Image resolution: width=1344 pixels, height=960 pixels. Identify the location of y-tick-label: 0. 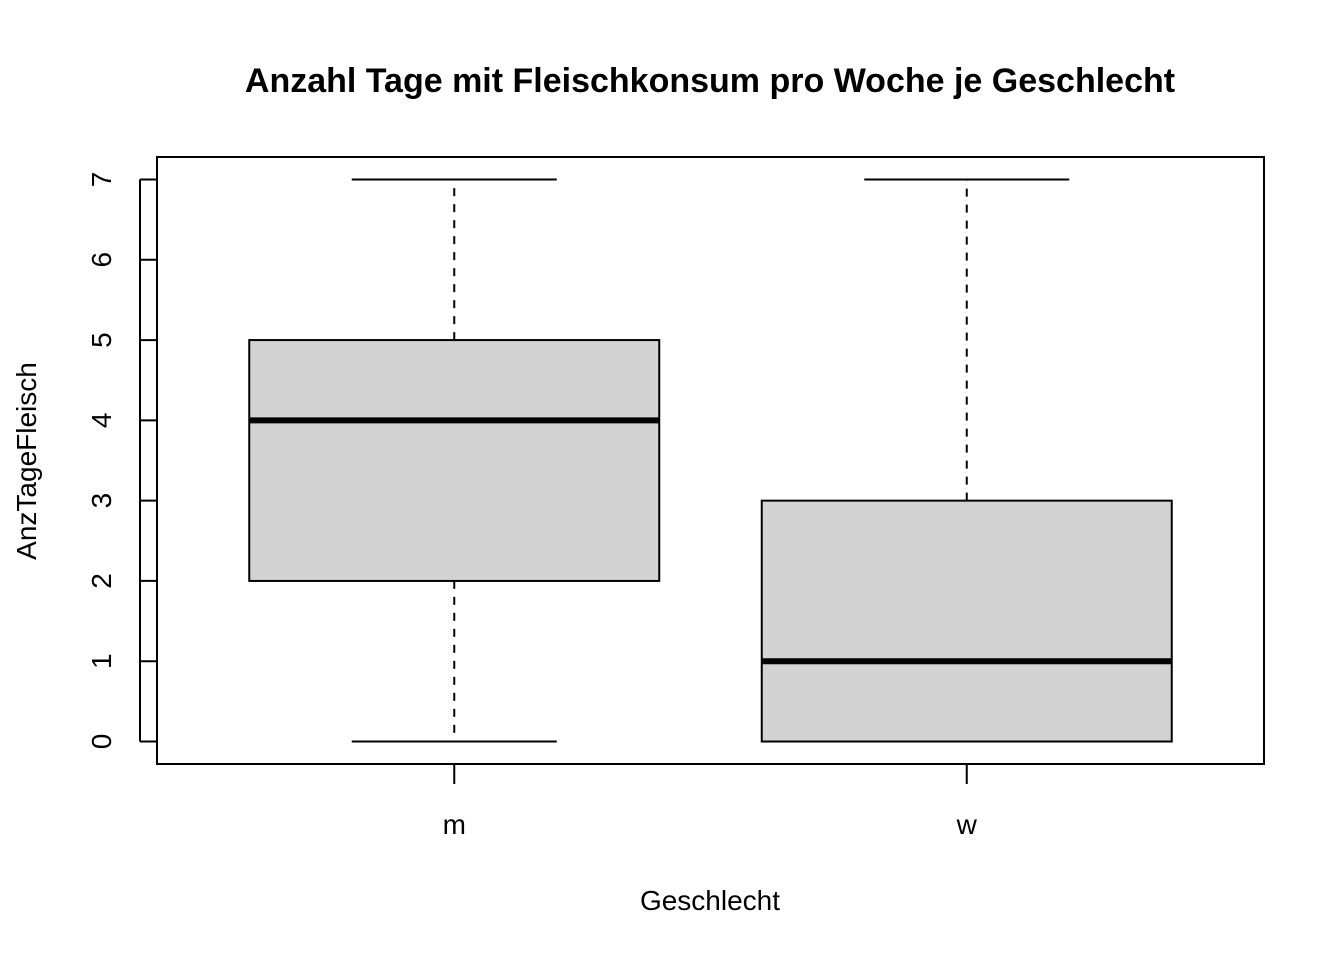
(101, 742).